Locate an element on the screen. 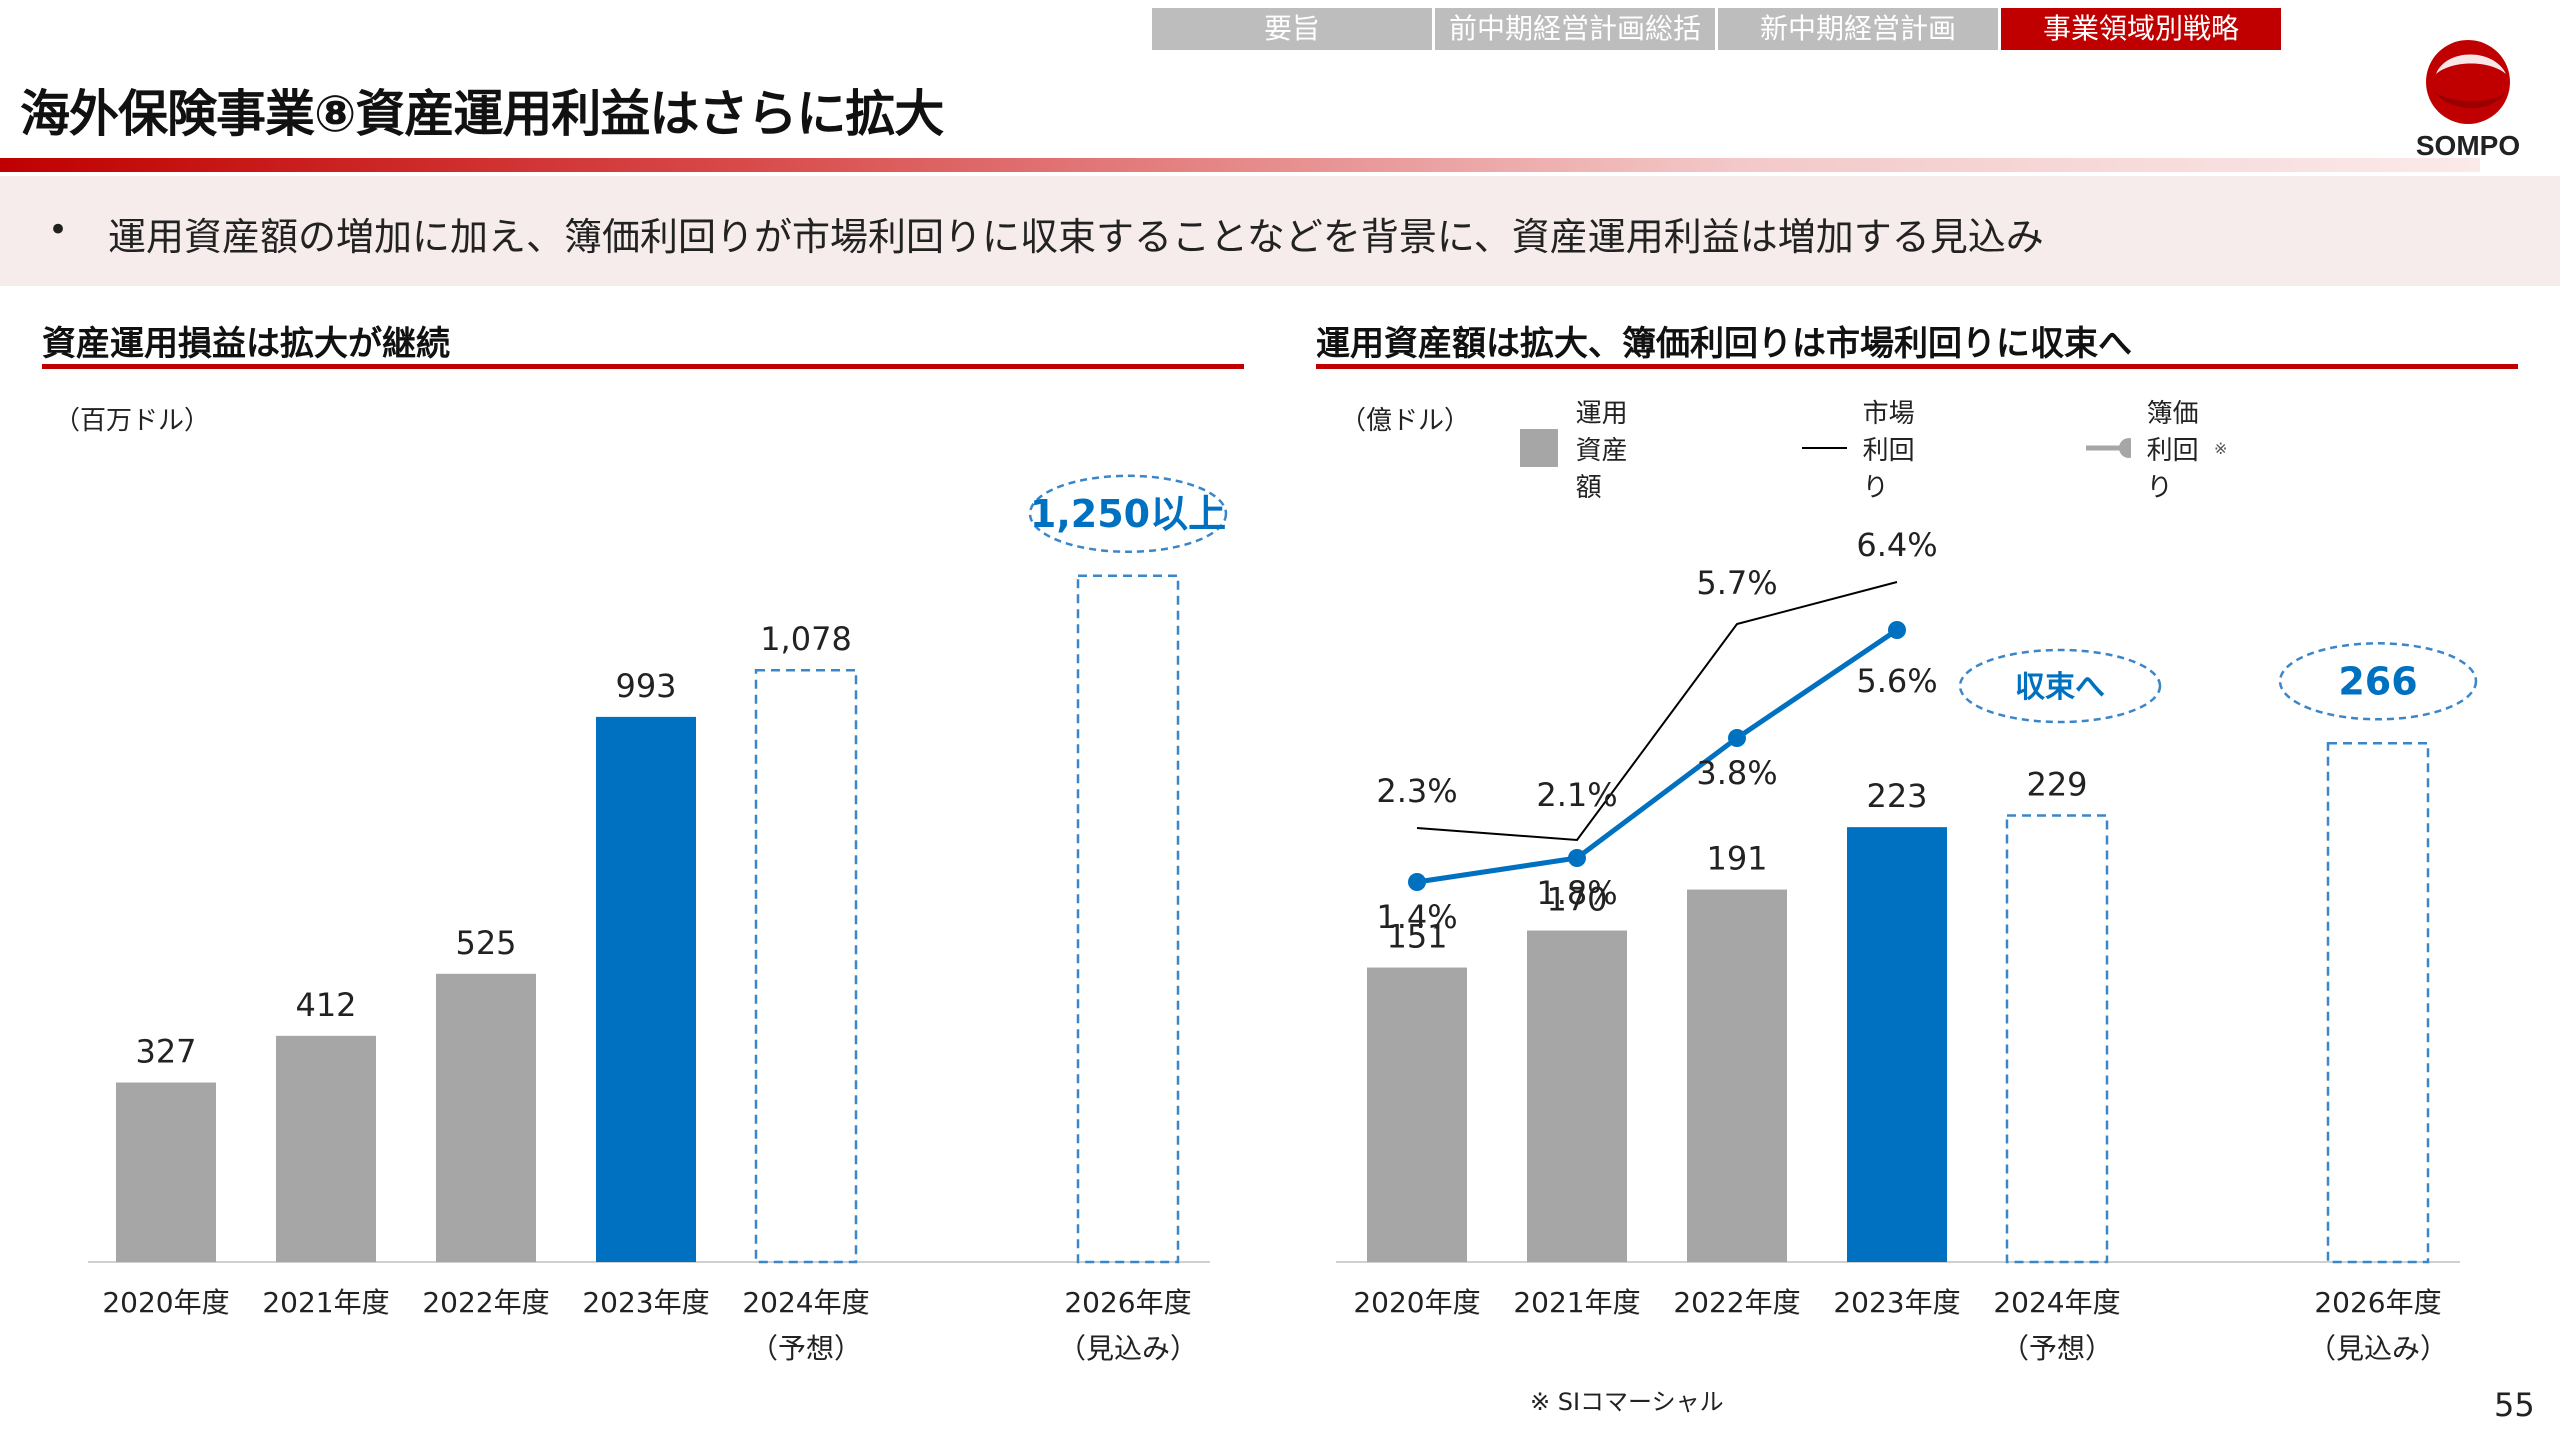 The image size is (2560, 1440). right-section-title: 運用資産額は拡大、簿価利回りは市場利回りに収束へ is located at coordinates (1724, 344).